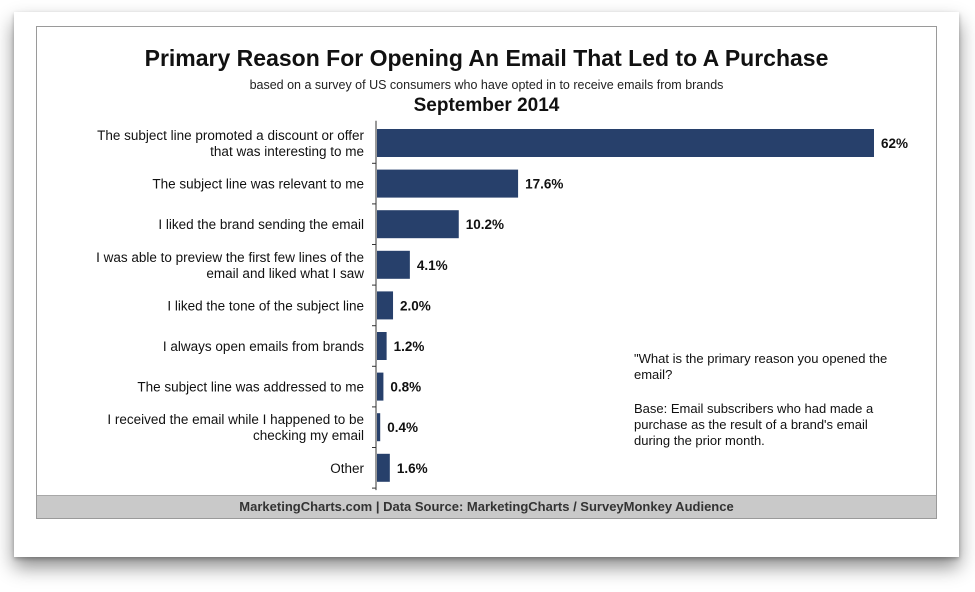  I want to click on bar-value-label: 4.1%, so click(432, 265).